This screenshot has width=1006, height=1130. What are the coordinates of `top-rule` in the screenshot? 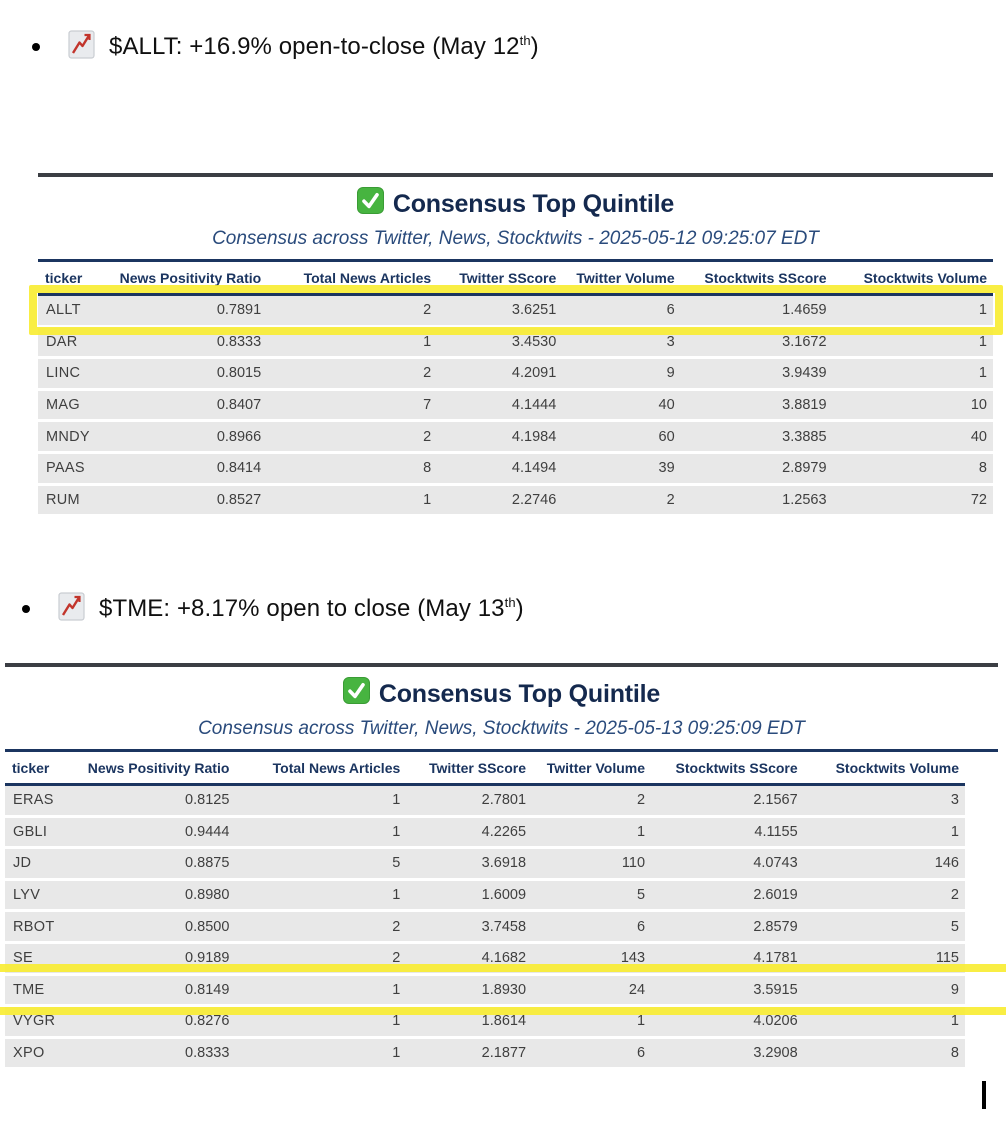 It's located at (515, 175).